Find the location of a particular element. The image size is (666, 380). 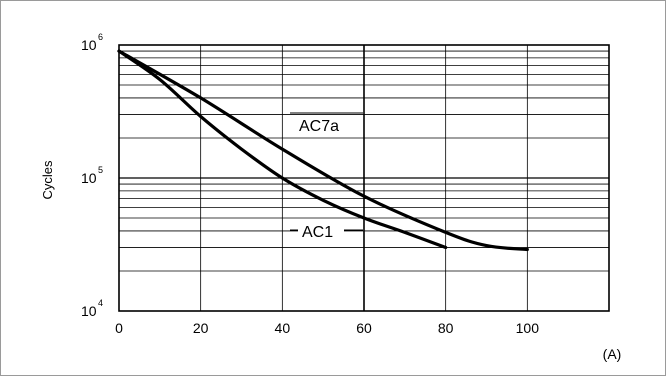

y-tick-exponent: 6 is located at coordinates (100, 37).